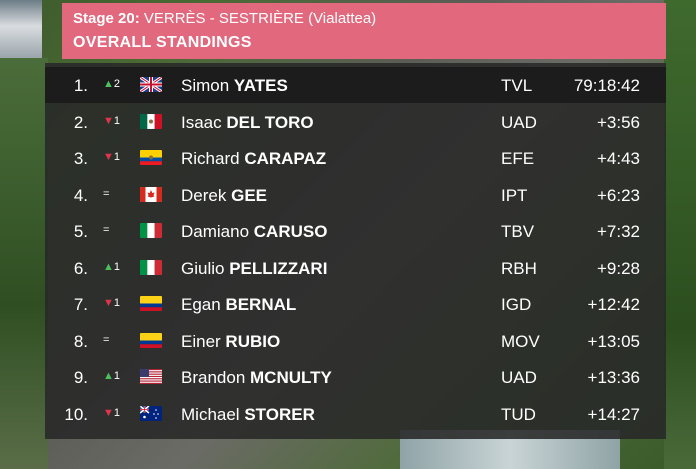 The width and height of the screenshot is (696, 469). What do you see at coordinates (201, 341) in the screenshot?
I see `rider-first-name: Einer` at bounding box center [201, 341].